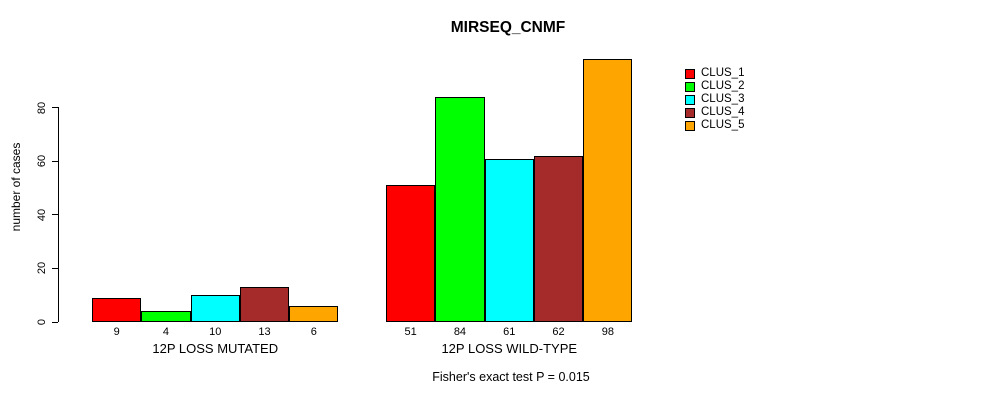 The image size is (990, 400). I want to click on group-label-1: 12P LOSS MUTATED, so click(215, 348).